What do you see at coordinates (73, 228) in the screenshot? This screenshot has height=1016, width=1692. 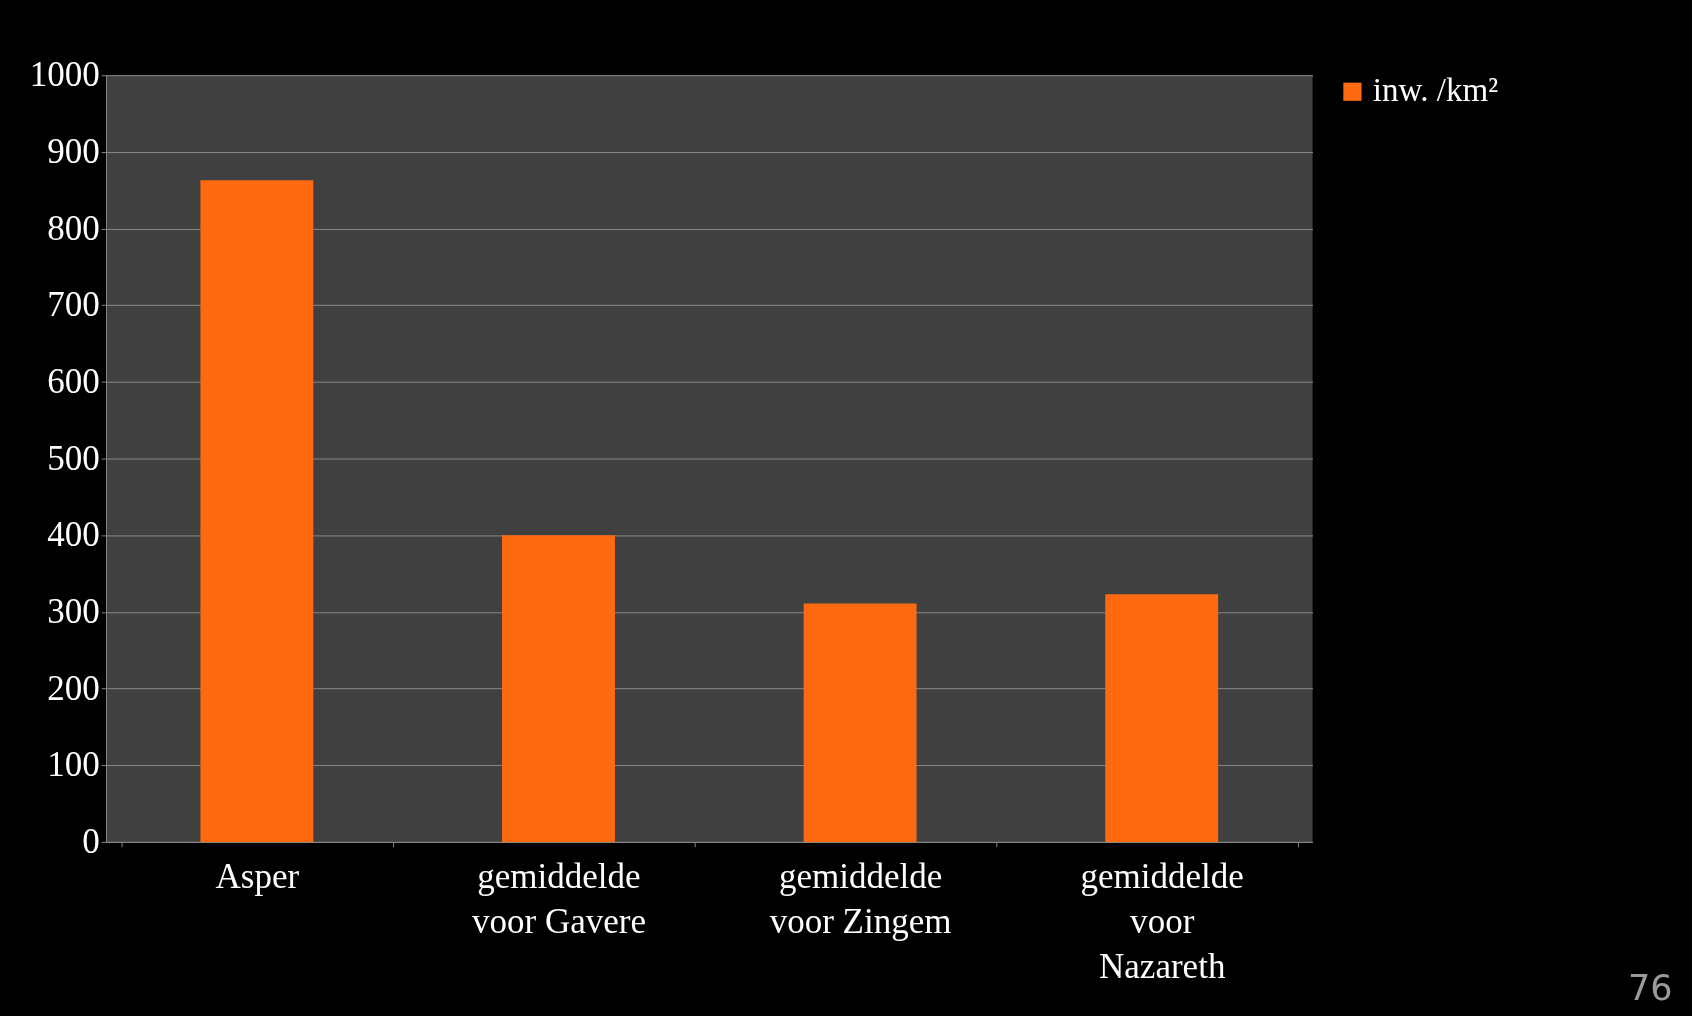 I see `y-tick-label: 800` at bounding box center [73, 228].